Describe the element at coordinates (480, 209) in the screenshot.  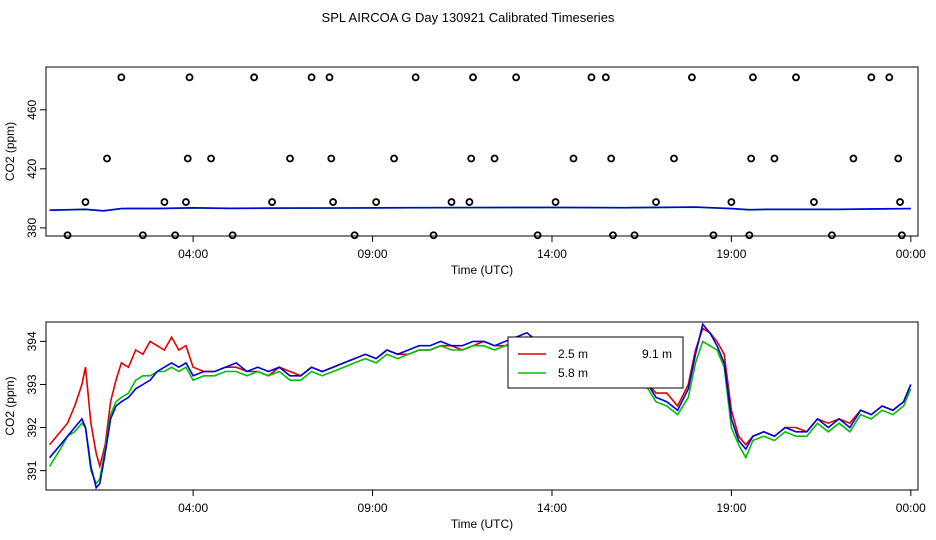
I see `series-line-trace` at that location.